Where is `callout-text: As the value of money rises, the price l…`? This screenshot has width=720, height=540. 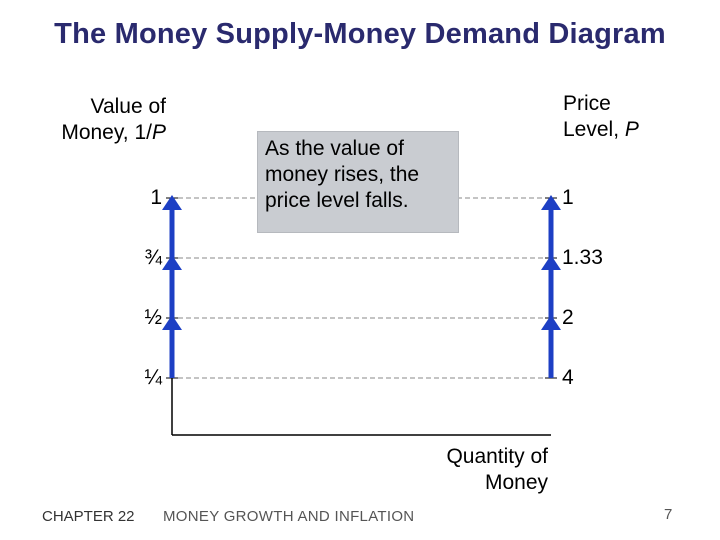
callout-text: As the value of money rises, the price l… is located at coordinates (360, 175).